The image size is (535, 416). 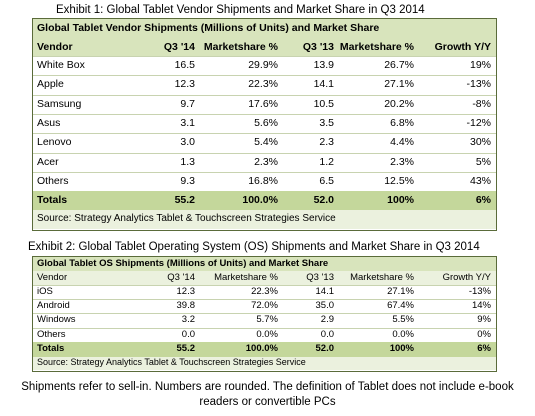 What do you see at coordinates (327, 334) in the screenshot?
I see `cell-q3-13: 0.0` at bounding box center [327, 334].